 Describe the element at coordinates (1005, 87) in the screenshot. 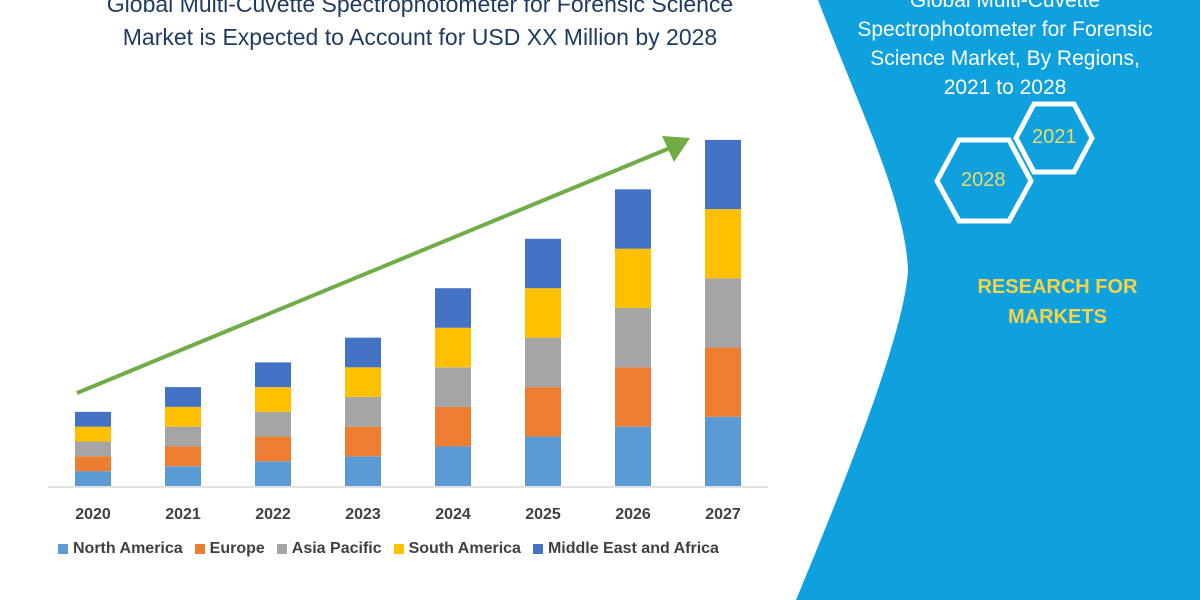

I see `side-title-line: 2021 to 2028` at that location.